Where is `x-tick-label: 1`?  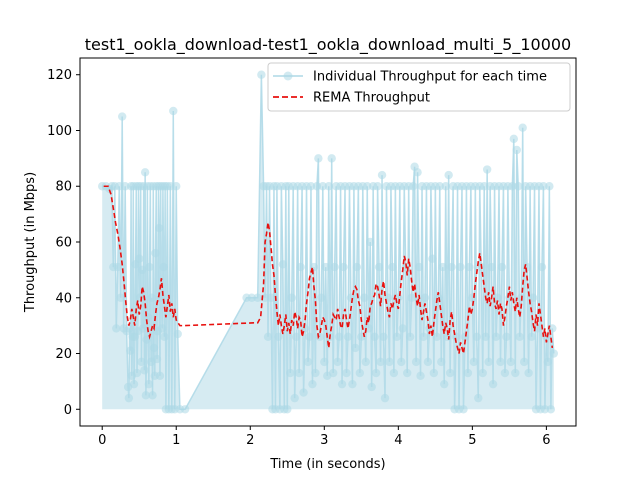 x-tick-label: 1 is located at coordinates (176, 440).